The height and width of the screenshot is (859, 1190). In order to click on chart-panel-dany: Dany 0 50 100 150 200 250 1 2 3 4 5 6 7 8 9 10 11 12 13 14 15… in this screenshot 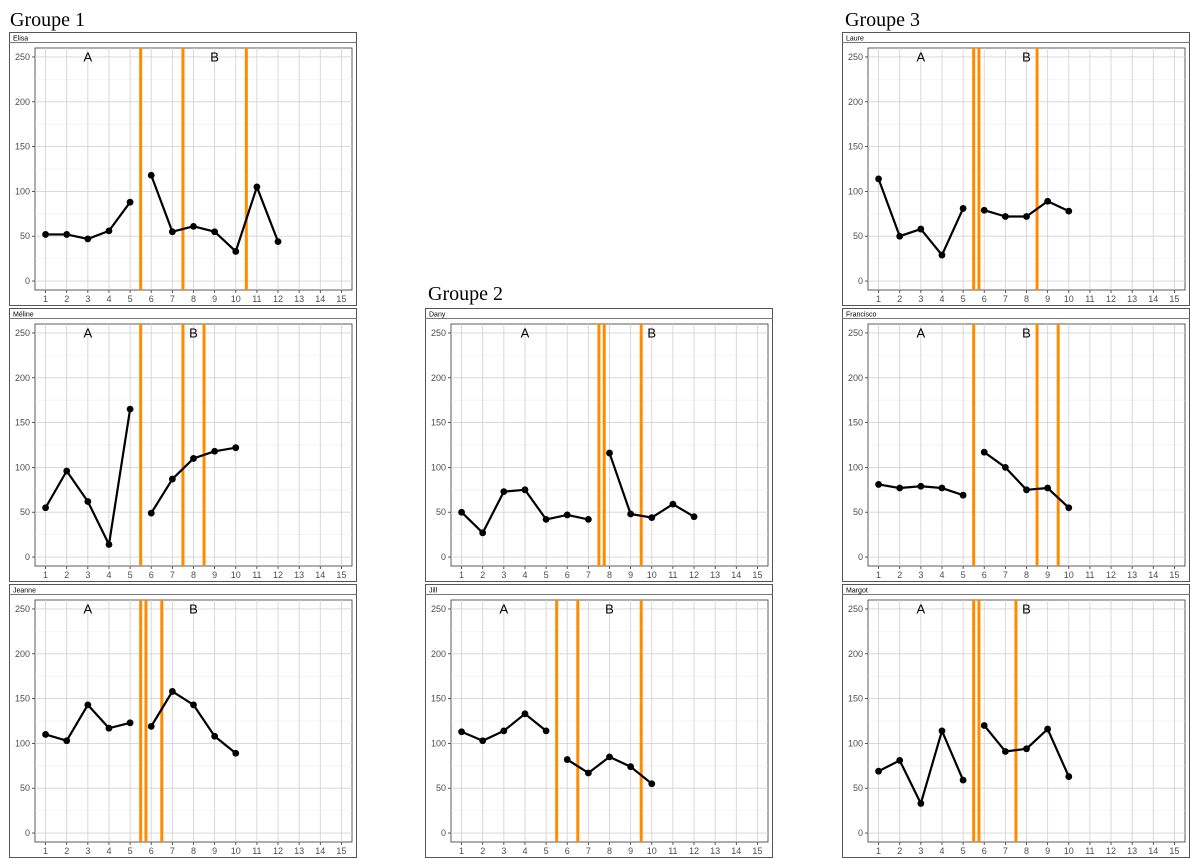, I will do `click(599, 445)`.